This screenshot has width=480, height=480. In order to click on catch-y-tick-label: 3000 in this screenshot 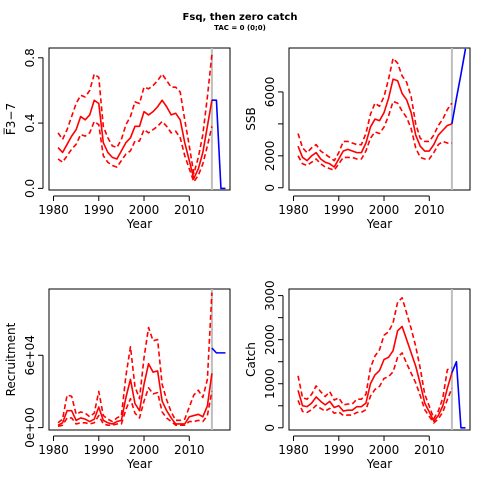, I will do `click(270, 295)`.